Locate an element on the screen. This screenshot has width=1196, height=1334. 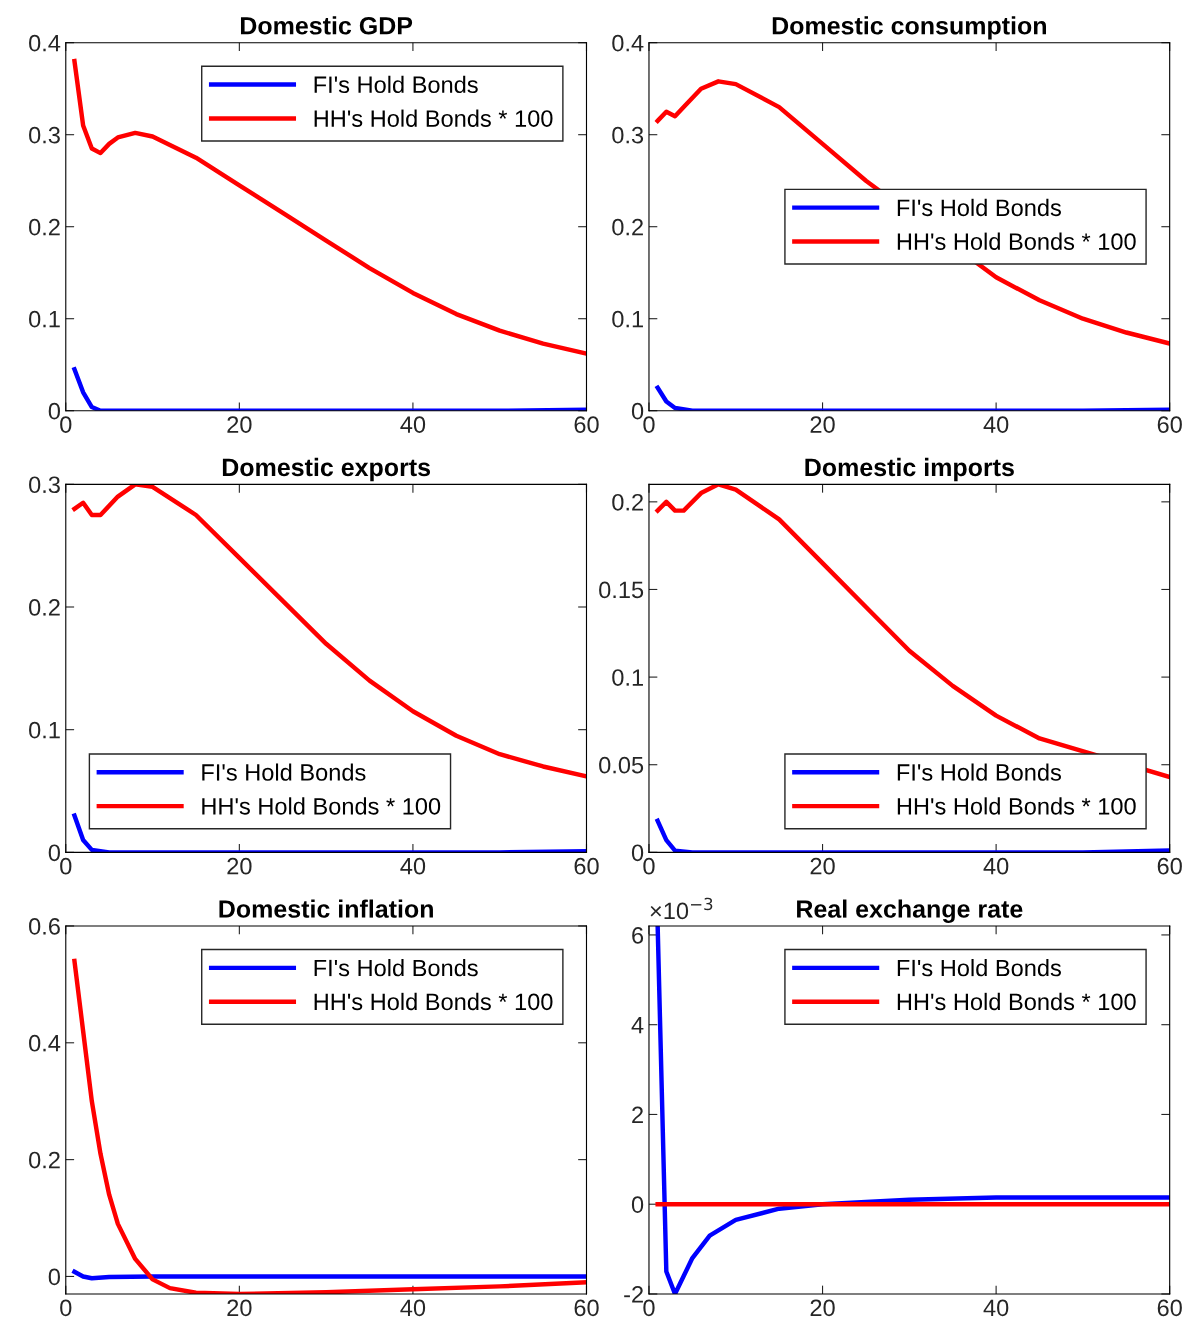
y-tick-label: -2 is located at coordinates (633, 1294).